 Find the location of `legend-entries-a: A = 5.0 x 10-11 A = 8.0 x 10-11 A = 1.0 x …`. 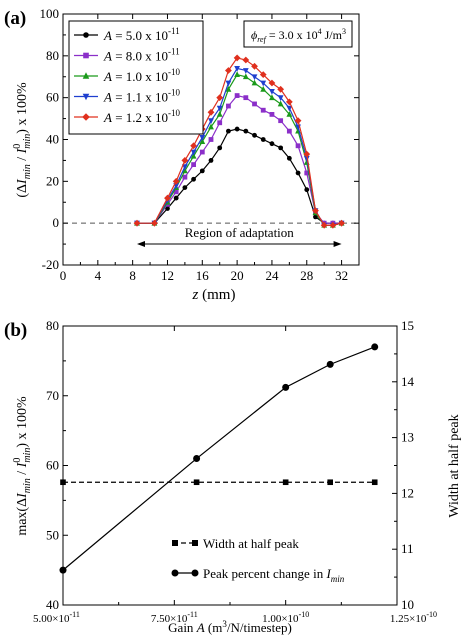

legend-entries-a: A = 5.0 x 10-11 A = 8.0 x 10-11 A = 1.0 x … is located at coordinates (127, 75).